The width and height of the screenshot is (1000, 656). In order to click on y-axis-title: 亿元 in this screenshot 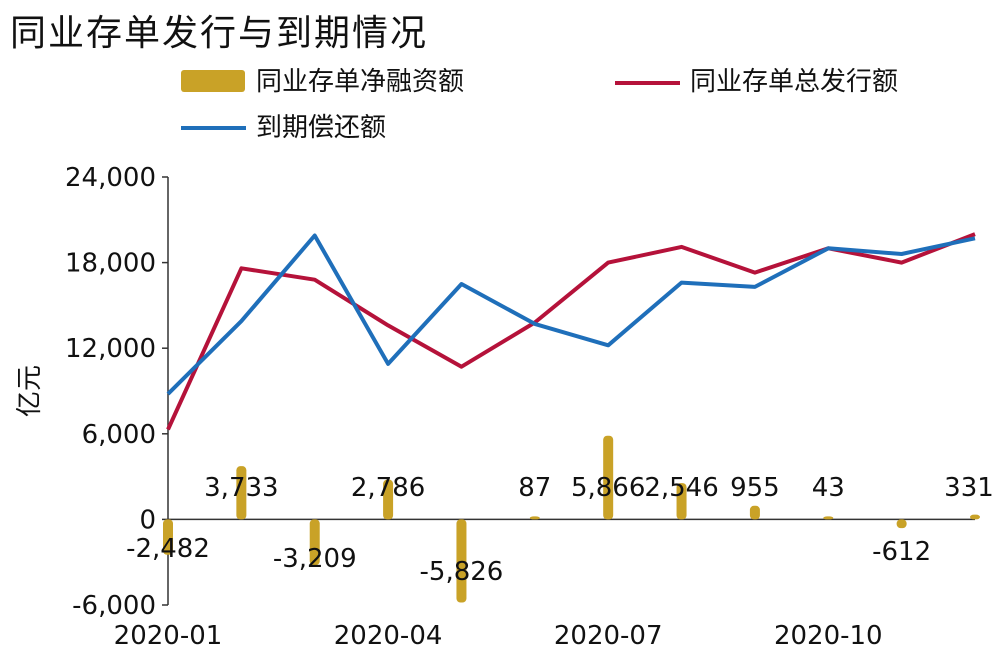, I will do `click(30, 391)`.